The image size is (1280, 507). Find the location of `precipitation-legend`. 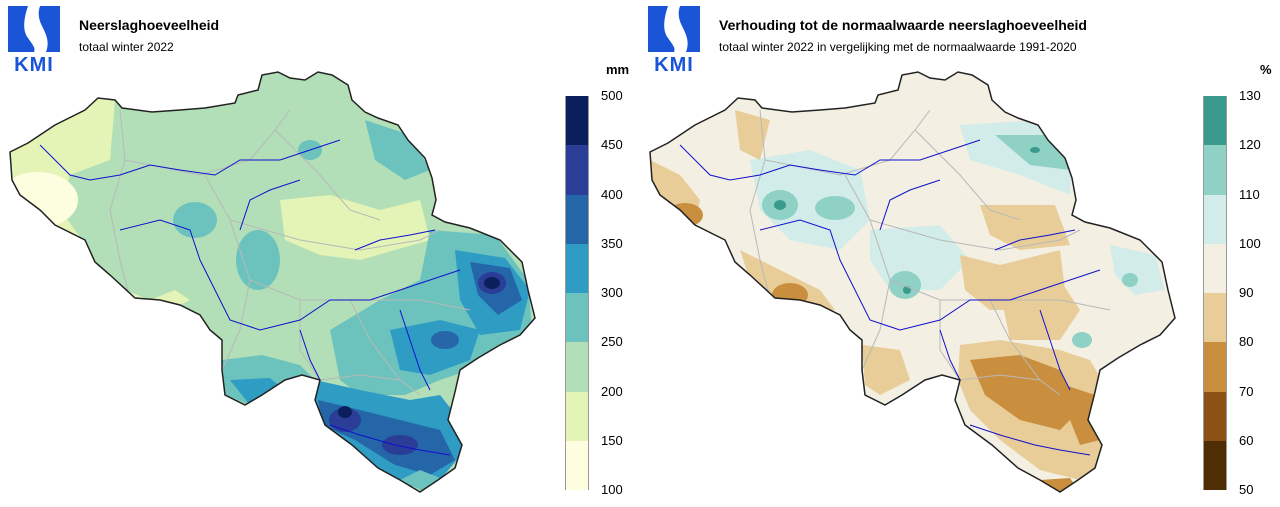

precipitation-legend is located at coordinates (577, 293).